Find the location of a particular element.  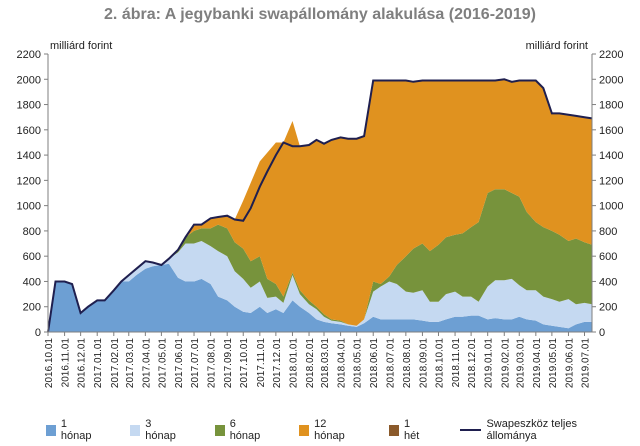

legend-label: 6 hónap is located at coordinates (245, 430).